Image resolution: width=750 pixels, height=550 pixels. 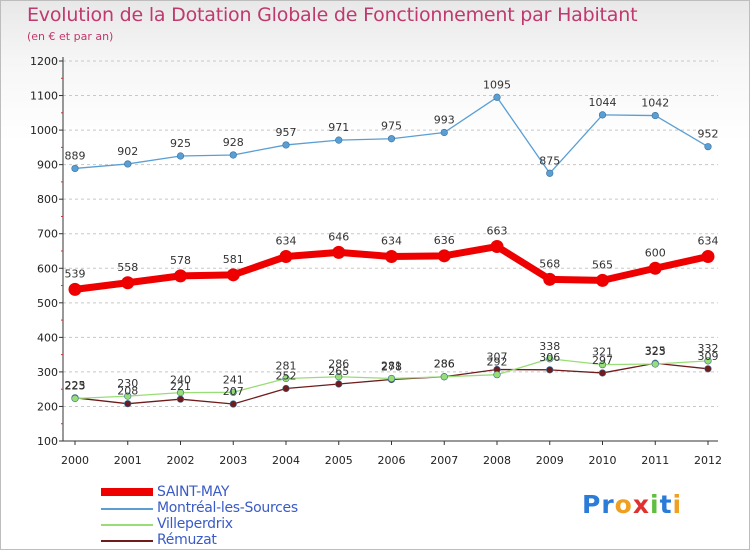 I want to click on y-tick-label-700: 700, so click(x=47, y=234).